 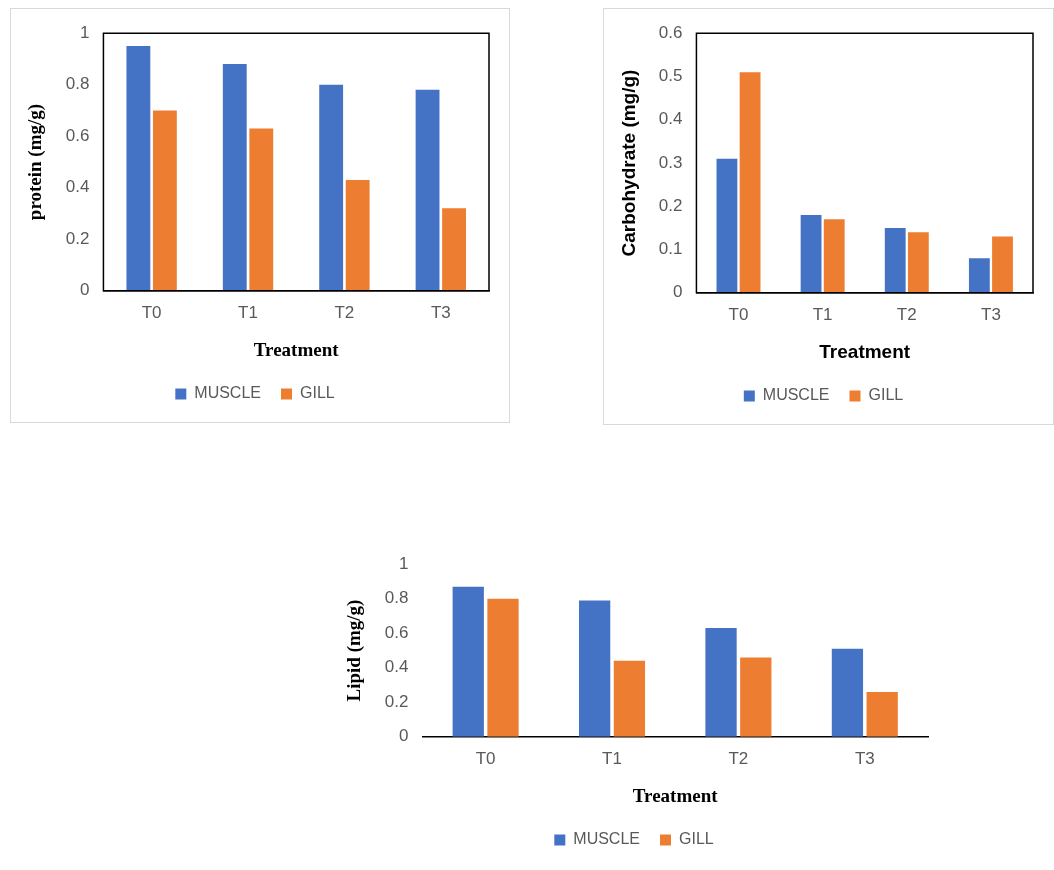 What do you see at coordinates (354, 650) in the screenshot?
I see `y-axis-title: Lipid (mg/g)` at bounding box center [354, 650].